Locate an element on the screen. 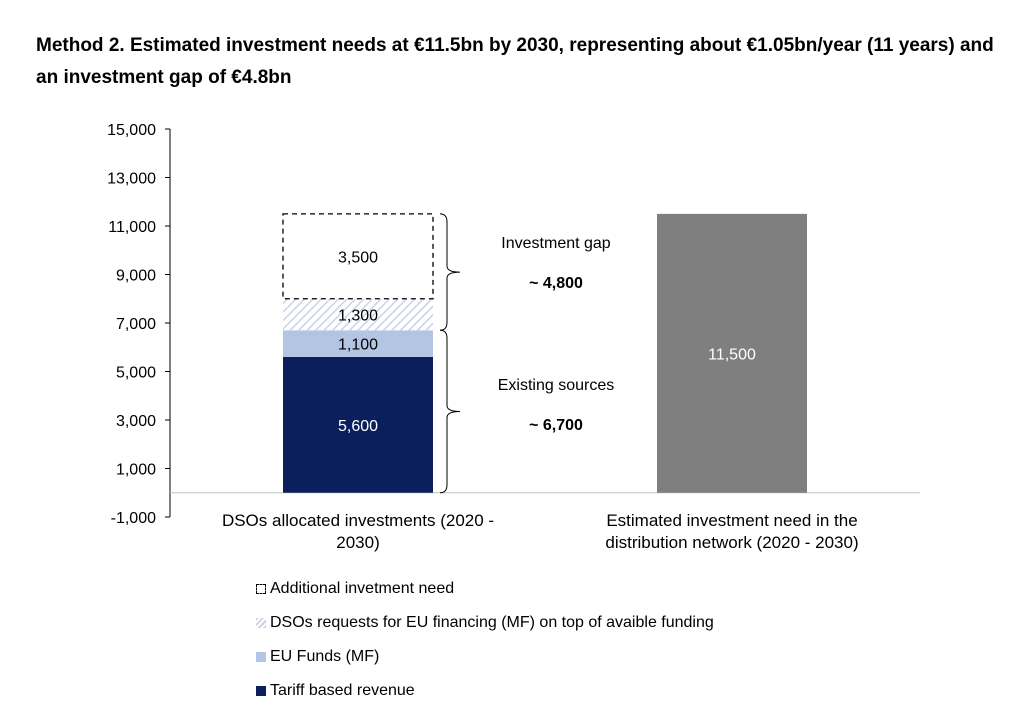 The width and height of the screenshot is (1024, 716). y-tick-label: 1,000 is located at coordinates (136, 470).